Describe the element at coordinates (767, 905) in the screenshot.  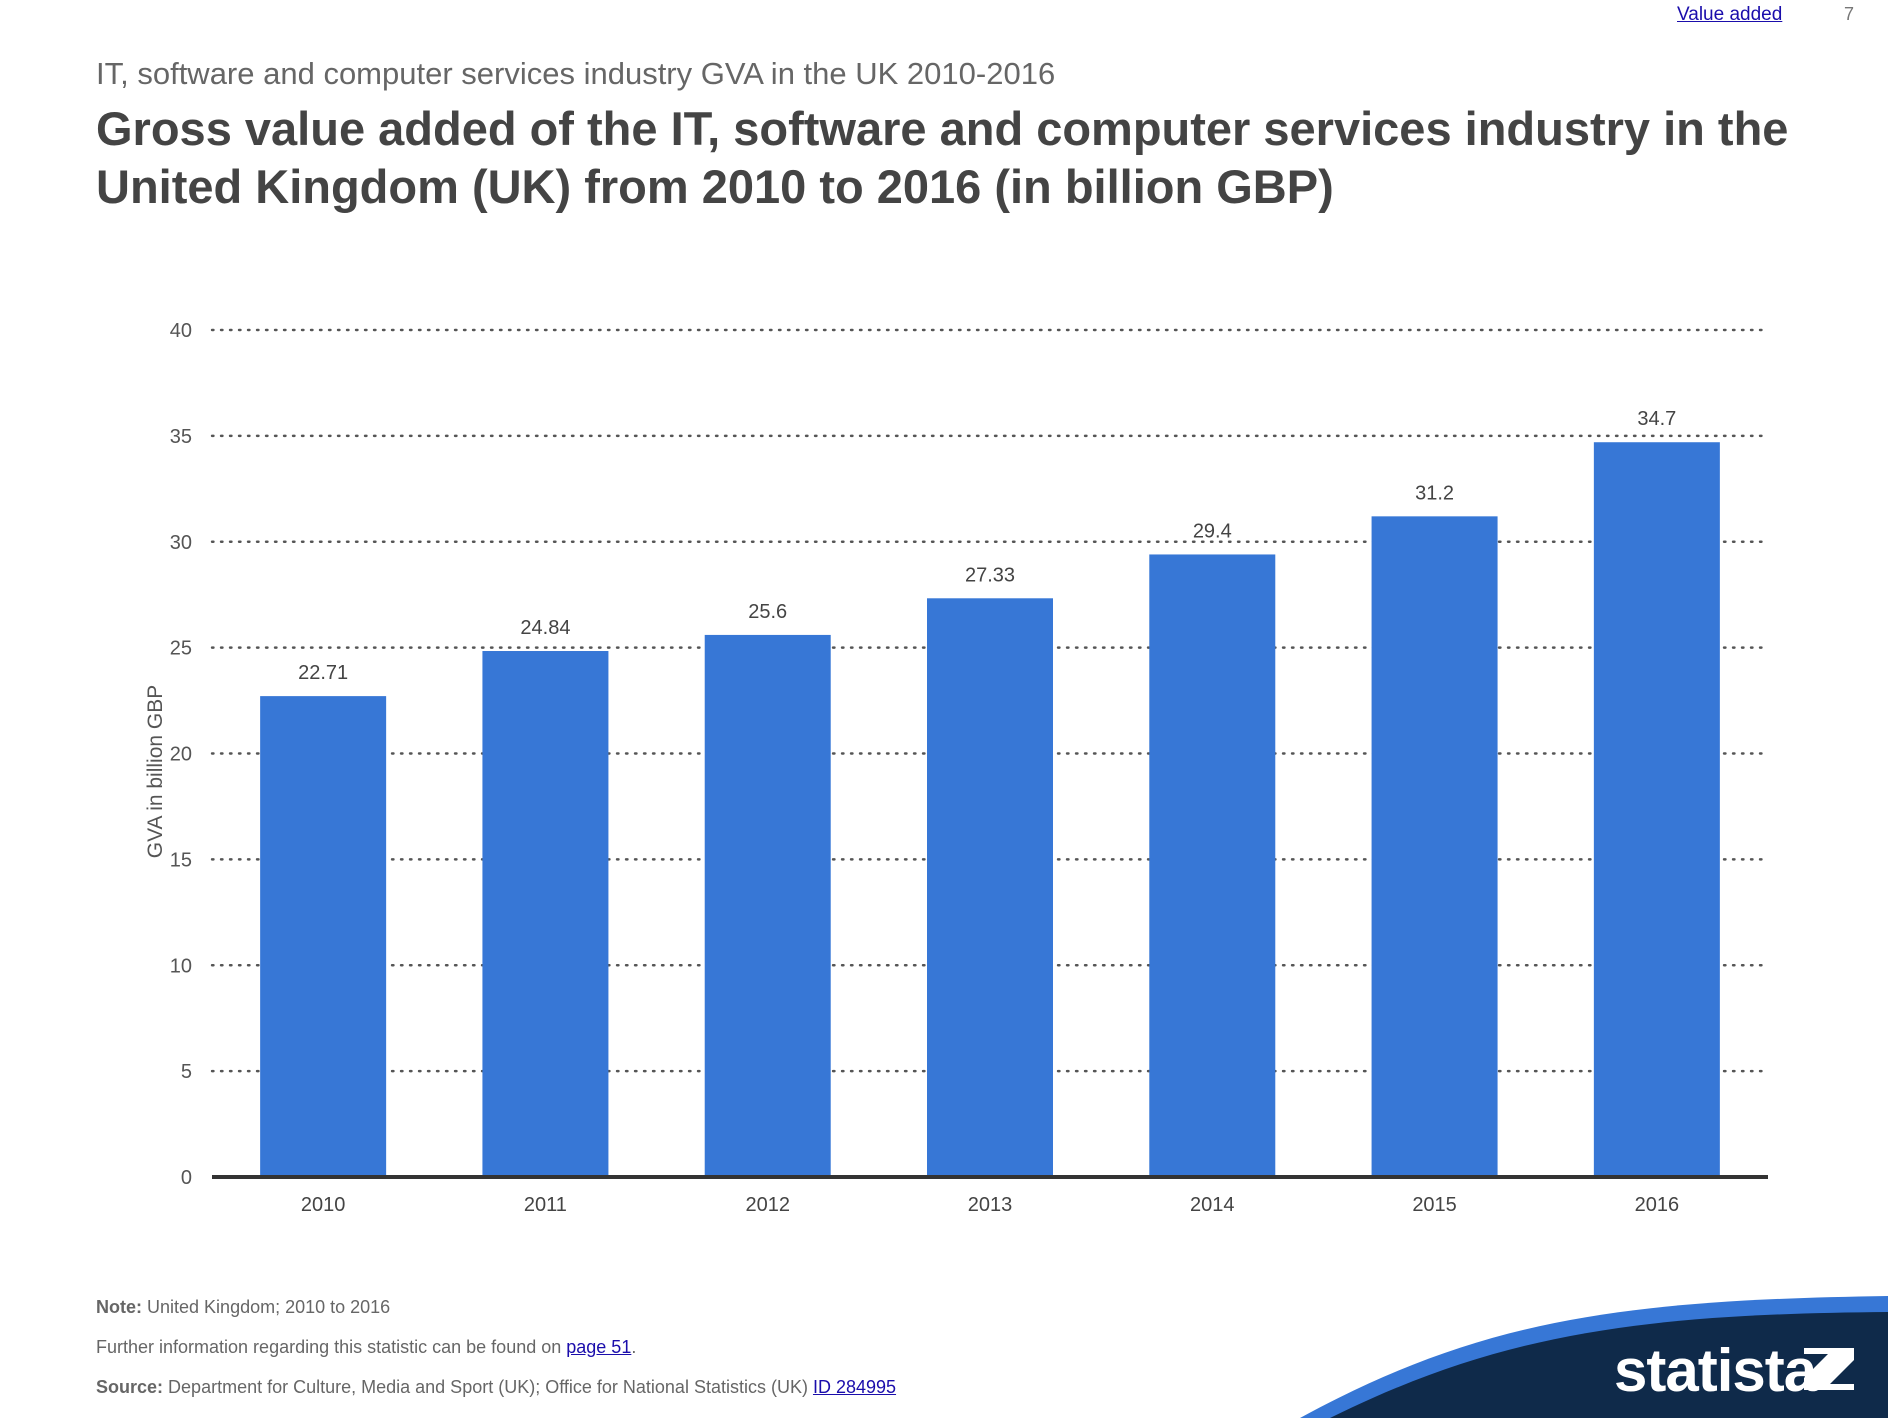
I see `bar-2012` at that location.